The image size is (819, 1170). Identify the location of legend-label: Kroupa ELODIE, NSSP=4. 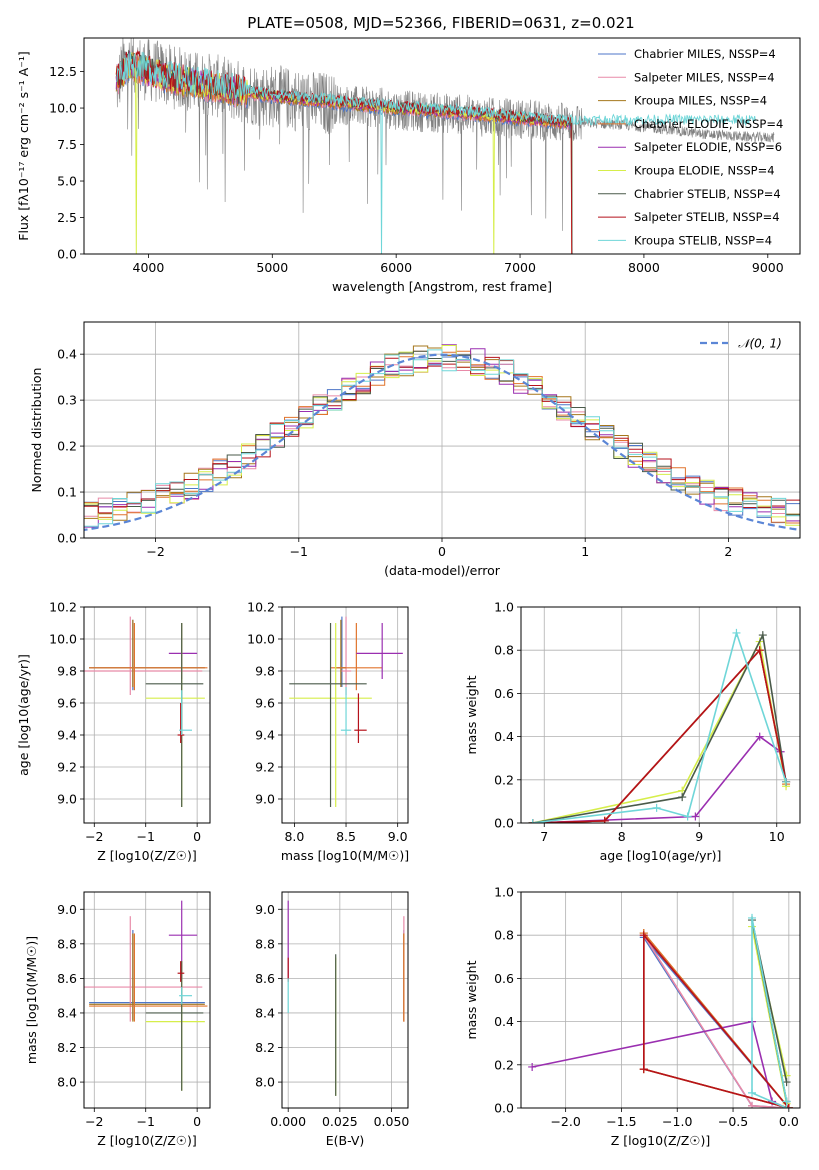
(704, 171).